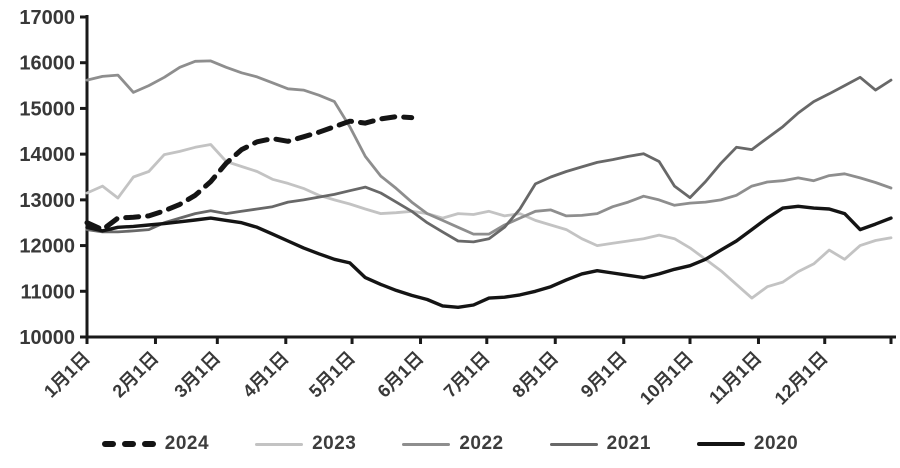 The width and height of the screenshot is (900, 468). Describe the element at coordinates (67, 375) in the screenshot. I see `x-tick-label: 1月1日` at that location.